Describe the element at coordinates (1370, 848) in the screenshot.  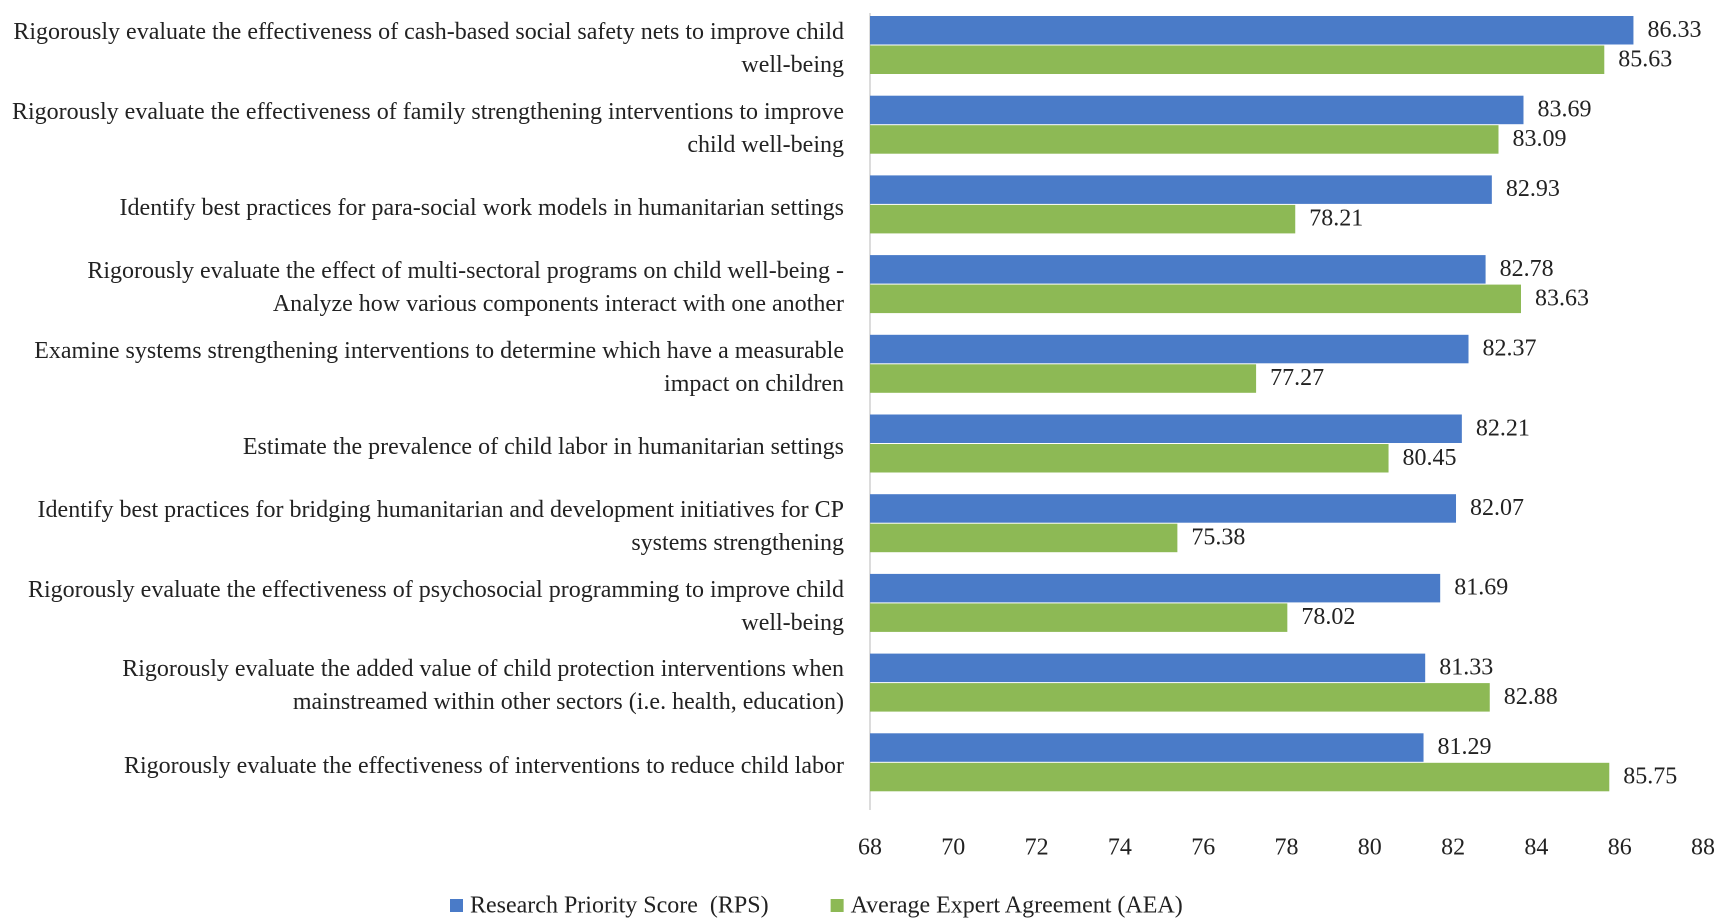
I see `x-tick-label: 80` at that location.